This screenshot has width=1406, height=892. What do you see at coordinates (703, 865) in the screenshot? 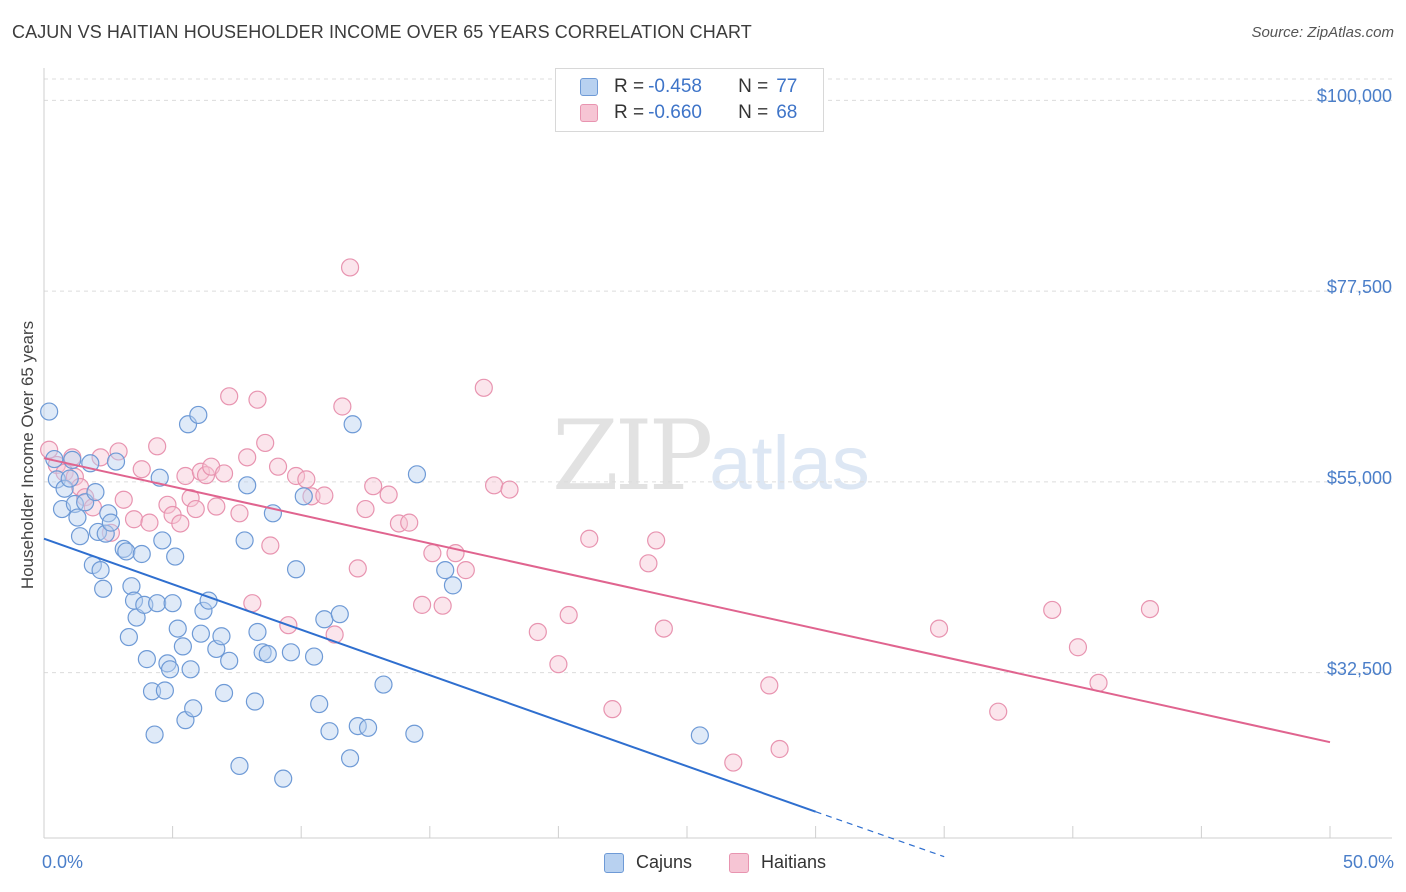
I see `series-legend: Cajuns Haitians` at bounding box center [703, 865].